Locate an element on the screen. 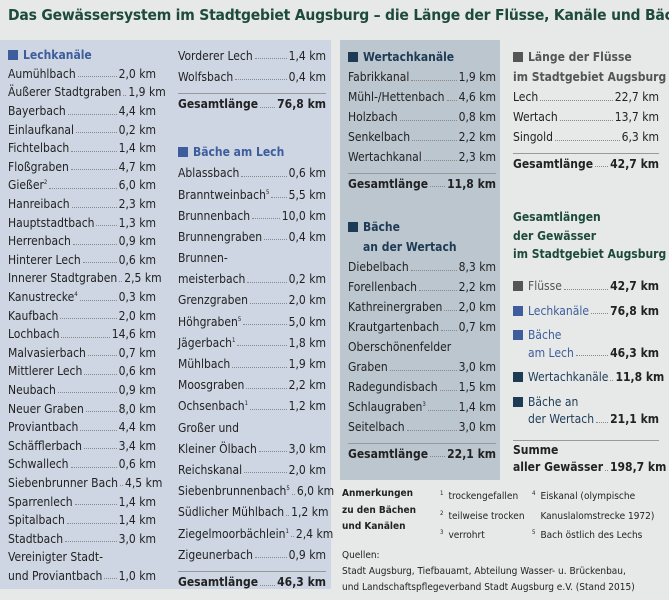  item-name-wrap: Kanustrecke4 is located at coordinates (43, 297).